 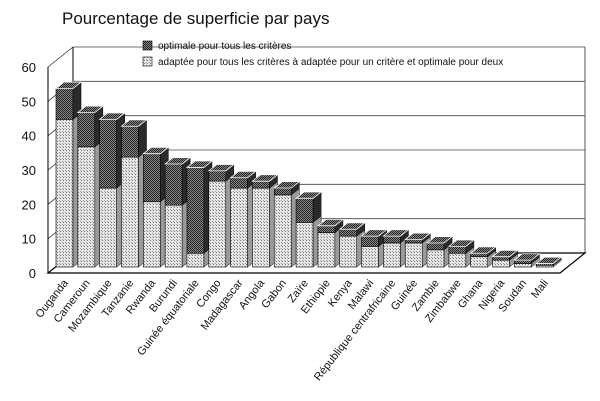 I want to click on y-tick-label: 10, so click(x=29, y=239).